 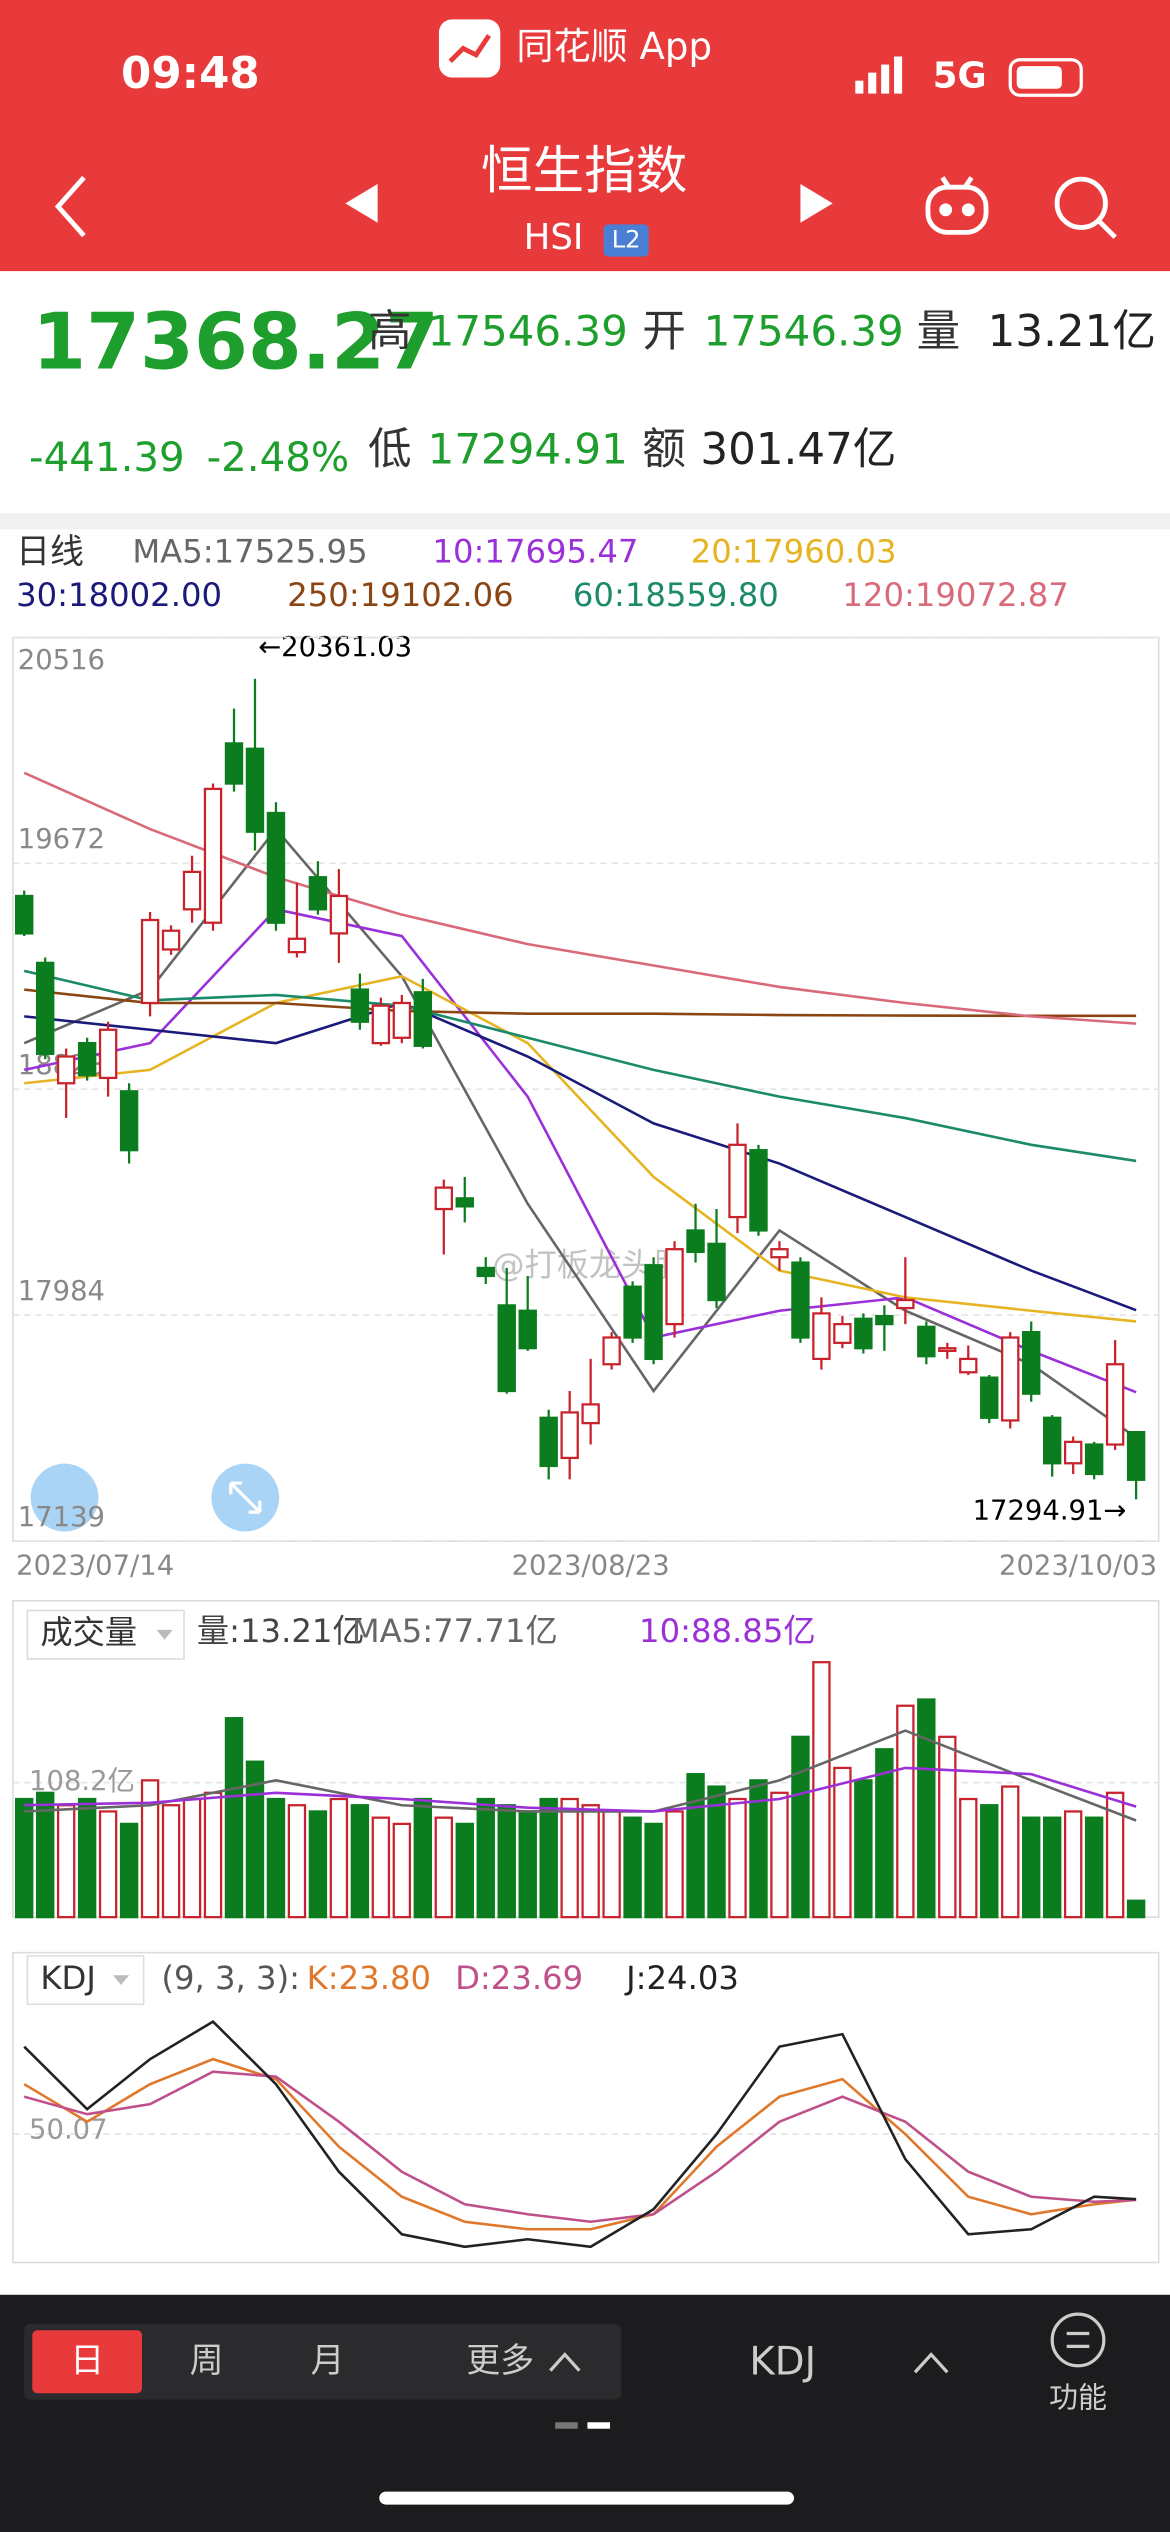 I want to click on legend-entry: 30:18002.00, so click(x=119, y=595).